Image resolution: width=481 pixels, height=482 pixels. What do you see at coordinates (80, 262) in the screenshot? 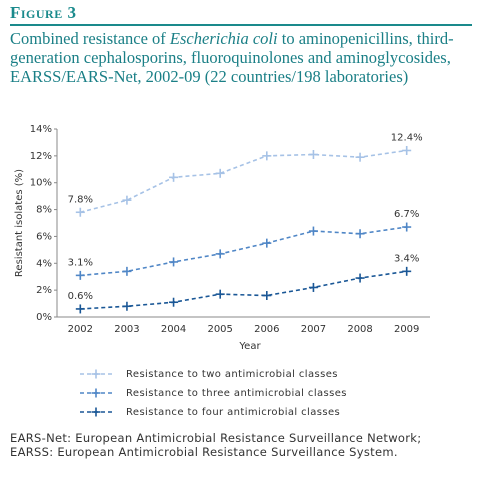
I see `value-label: 3.1%` at bounding box center [80, 262].